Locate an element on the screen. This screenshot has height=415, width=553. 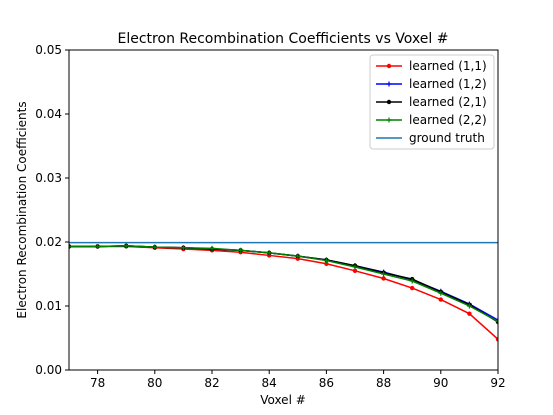
legend-label: learned (1,2) is located at coordinates (448, 84).